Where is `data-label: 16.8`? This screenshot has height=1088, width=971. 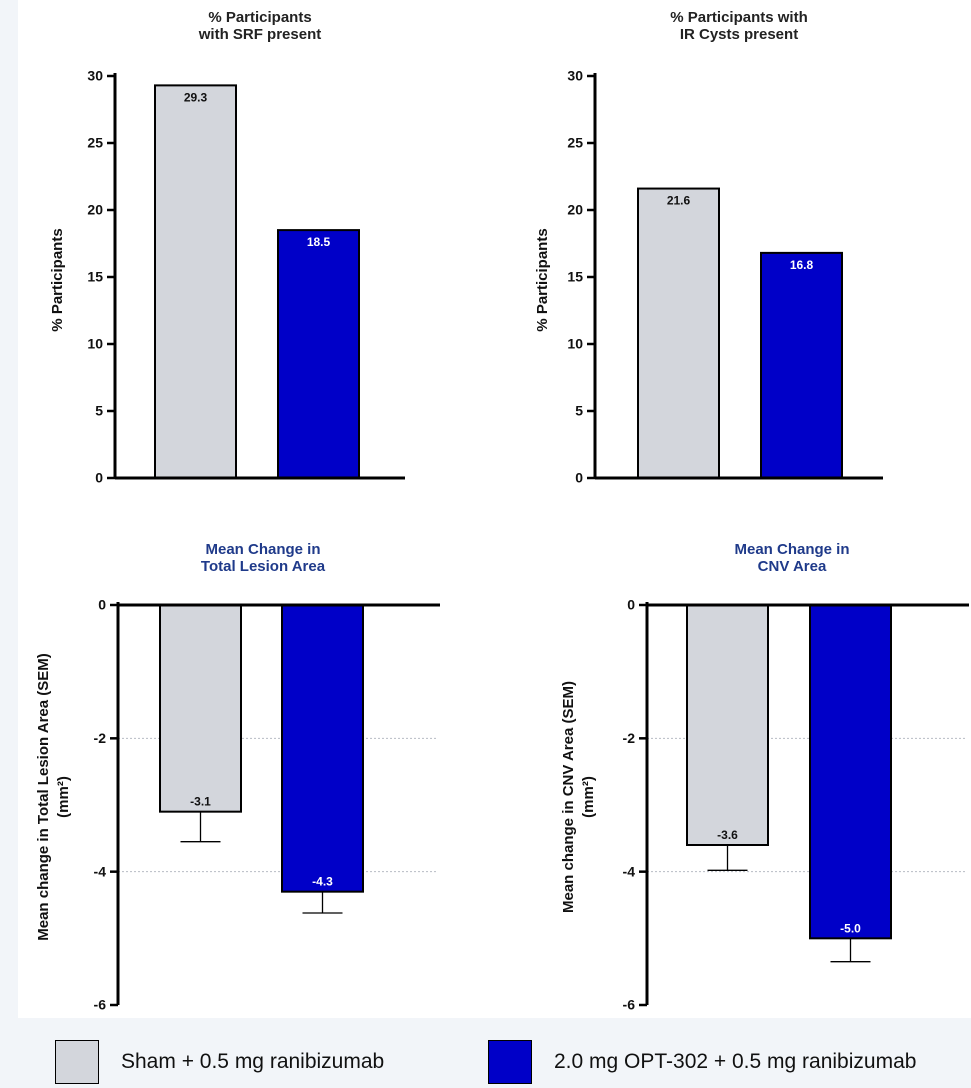 data-label: 16.8 is located at coordinates (802, 265).